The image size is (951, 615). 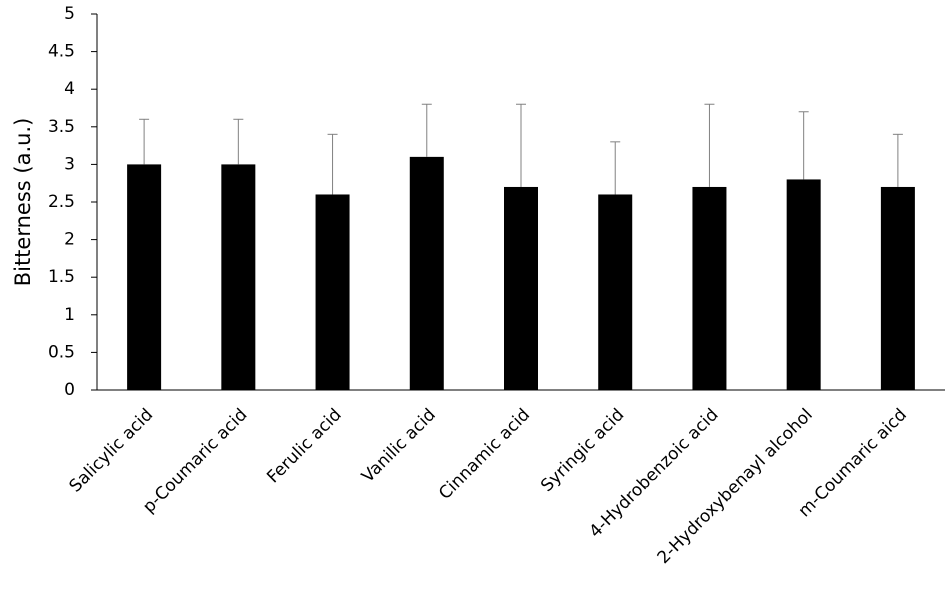 I want to click on x-tick-label: Syringic acid, so click(x=582, y=450).